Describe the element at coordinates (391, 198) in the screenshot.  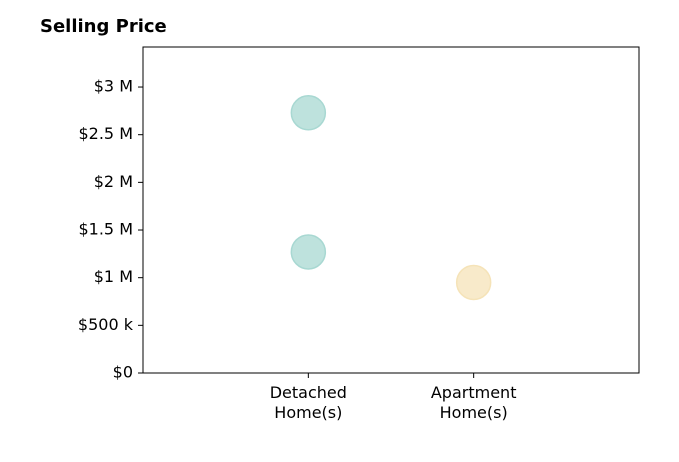
I see `points-layer` at that location.